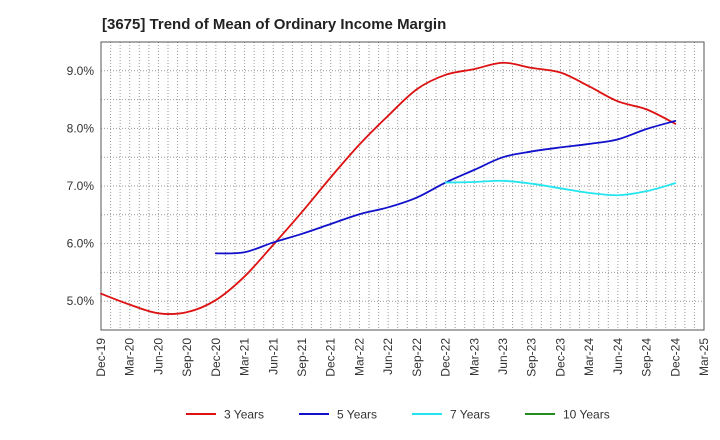  What do you see at coordinates (216, 357) in the screenshot?
I see `x-tick-label: Dec-20` at bounding box center [216, 357].